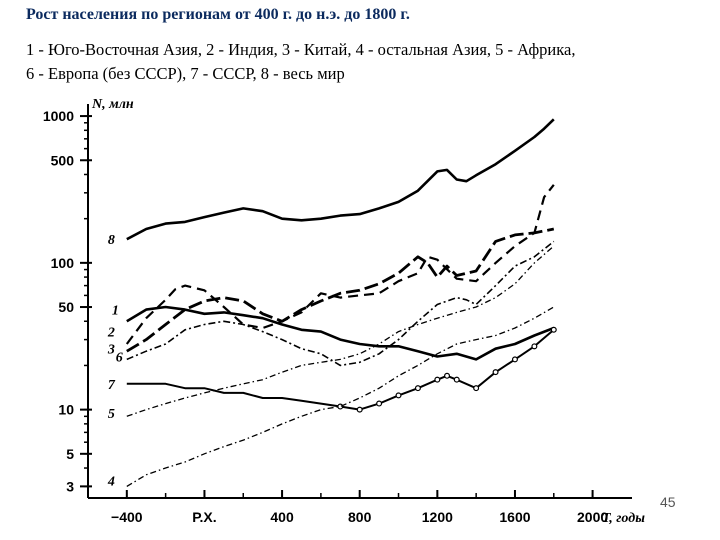 Image resolution: width=720 pixels, height=540 pixels. Describe the element at coordinates (437, 517) in the screenshot. I see `x-tick-label: 1200` at that location.